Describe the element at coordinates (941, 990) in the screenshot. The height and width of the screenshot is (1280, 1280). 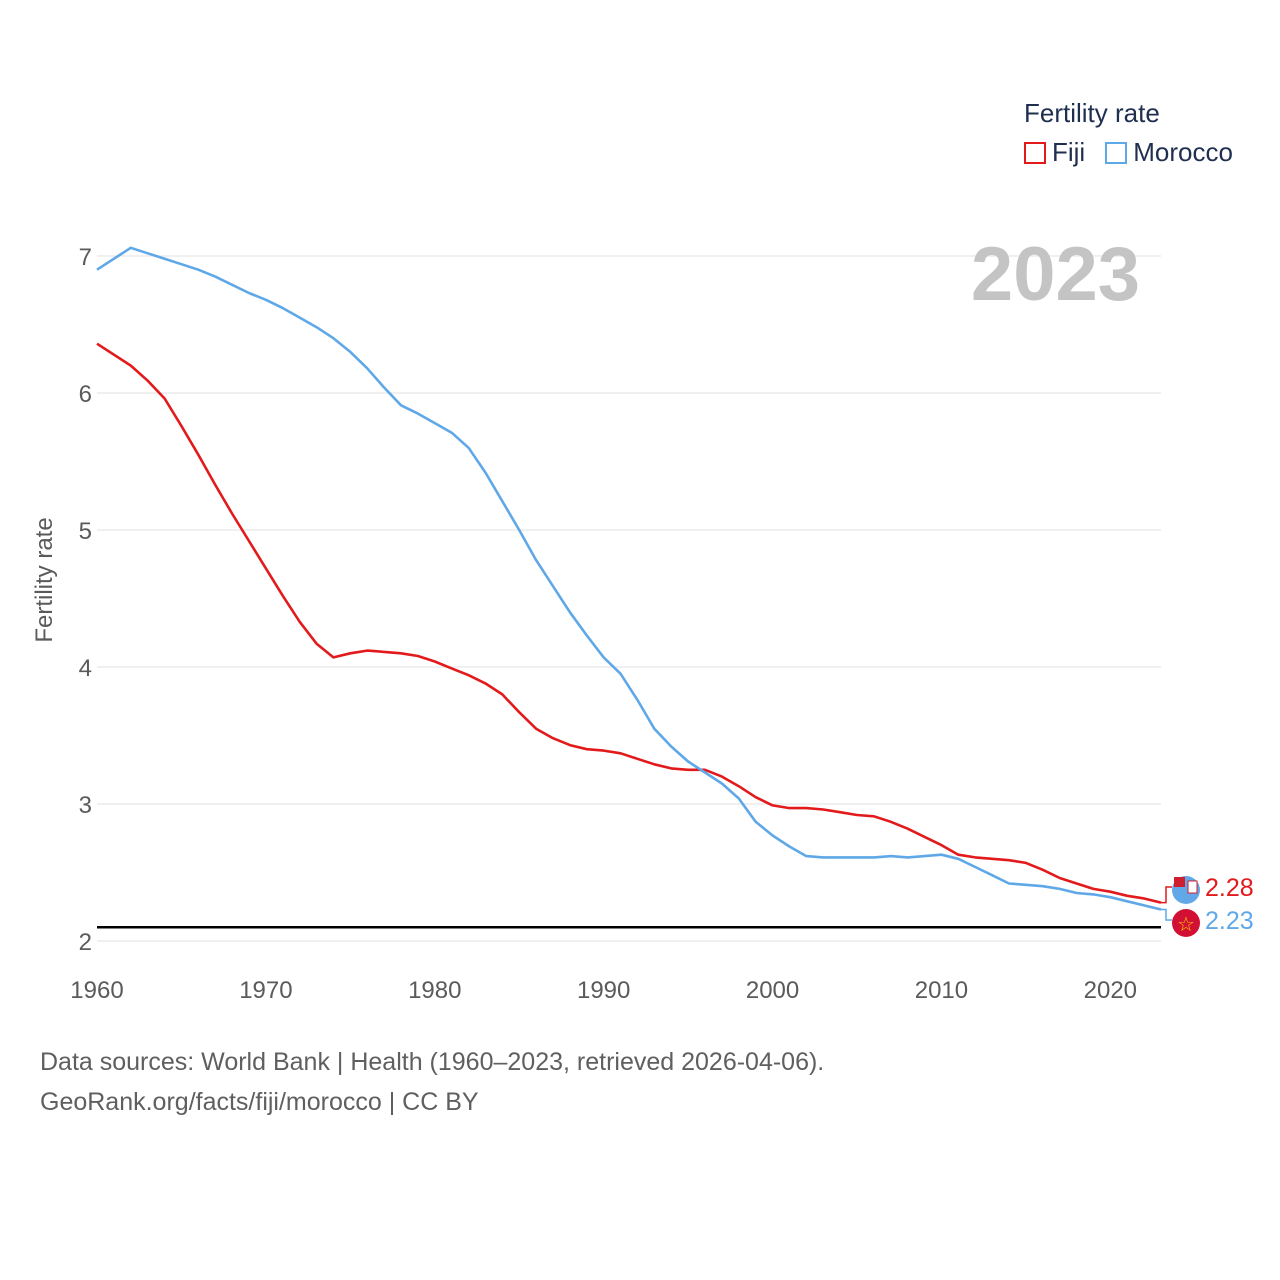
I see `x-tick-label: 2010` at that location.